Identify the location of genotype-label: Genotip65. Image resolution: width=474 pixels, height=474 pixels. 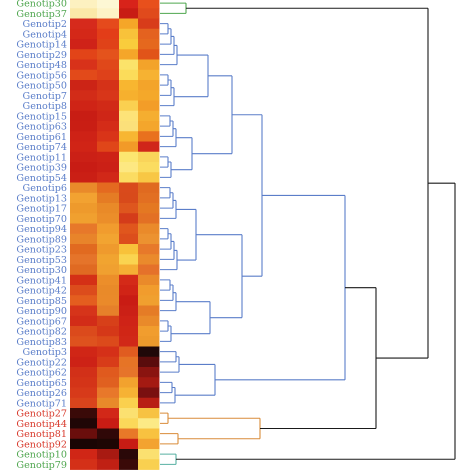
(41, 383).